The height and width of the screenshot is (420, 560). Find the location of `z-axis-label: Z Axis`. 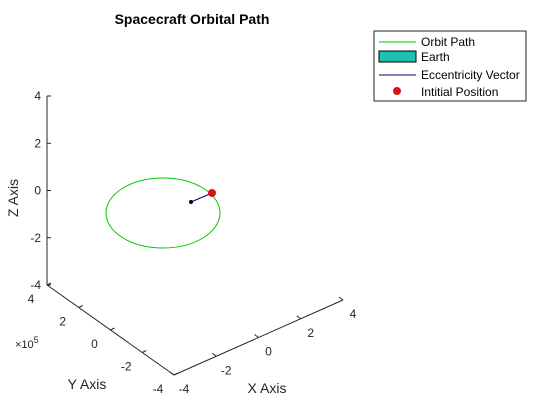

z-axis-label: Z Axis is located at coordinates (13, 198).